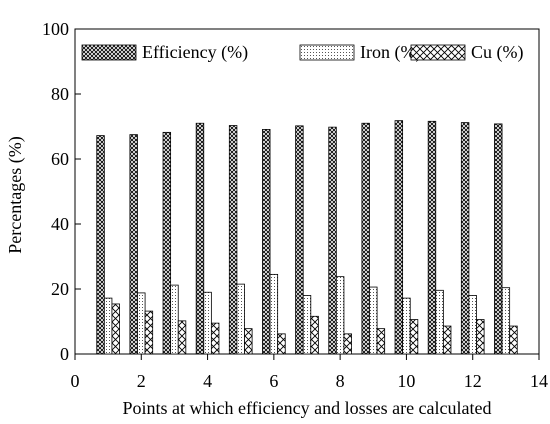 The image size is (550, 424). I want to click on x-tick-label: 0, so click(75, 381).